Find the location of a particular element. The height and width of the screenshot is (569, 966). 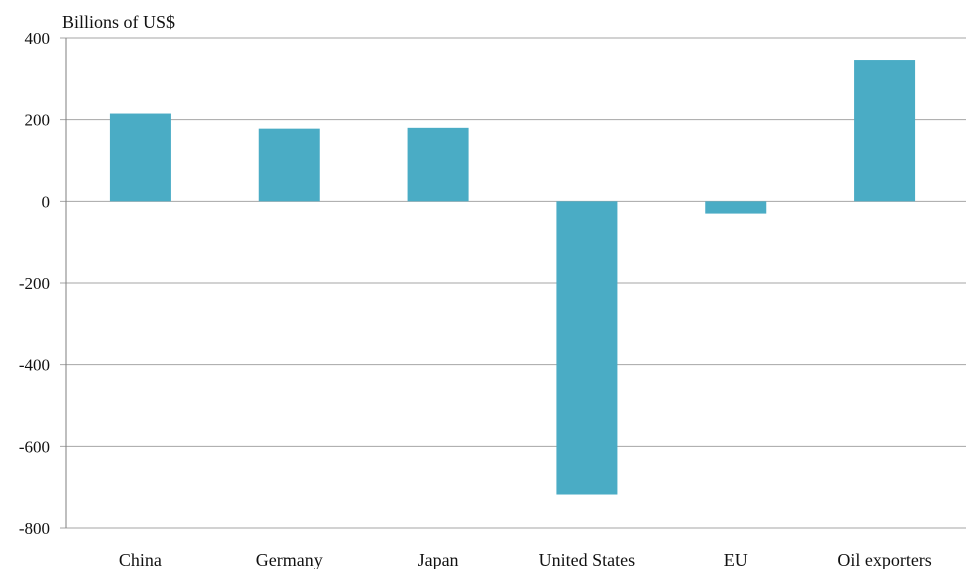

y-tick-label: 200 is located at coordinates (38, 120).